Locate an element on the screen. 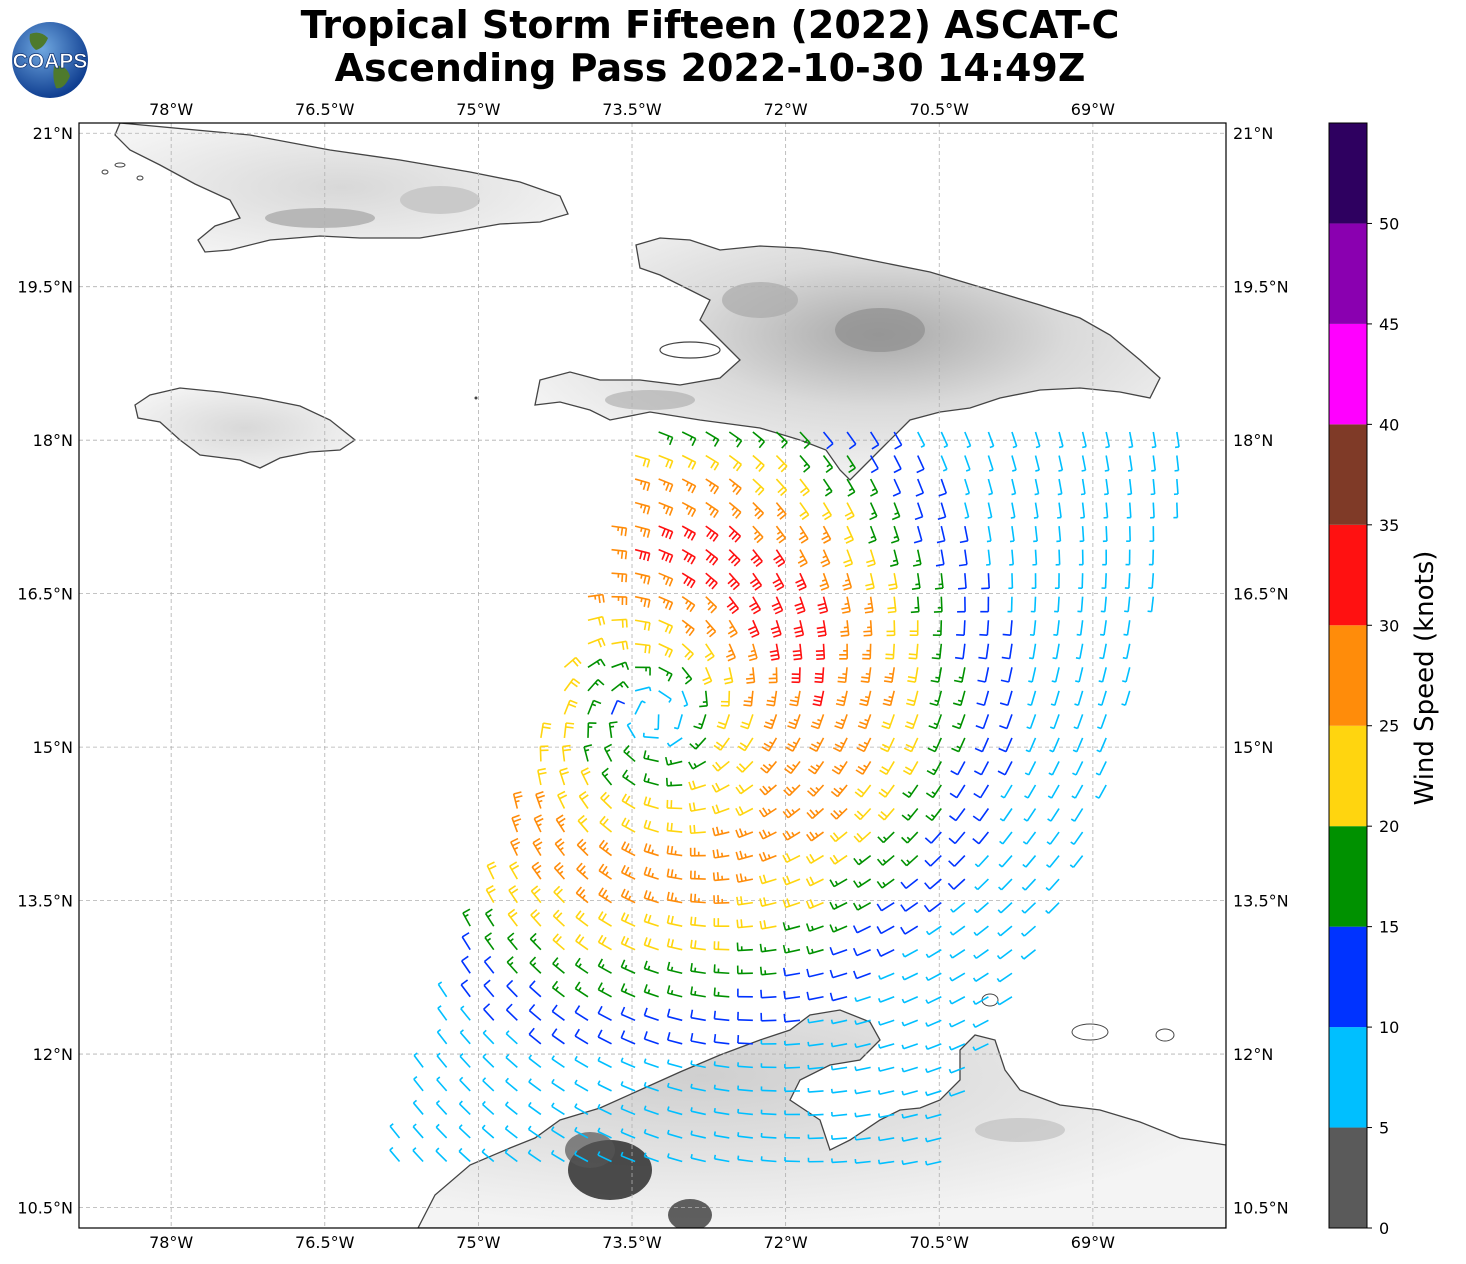 The image size is (1466, 1264). colorbar-tick-label: 30 is located at coordinates (1389, 625).